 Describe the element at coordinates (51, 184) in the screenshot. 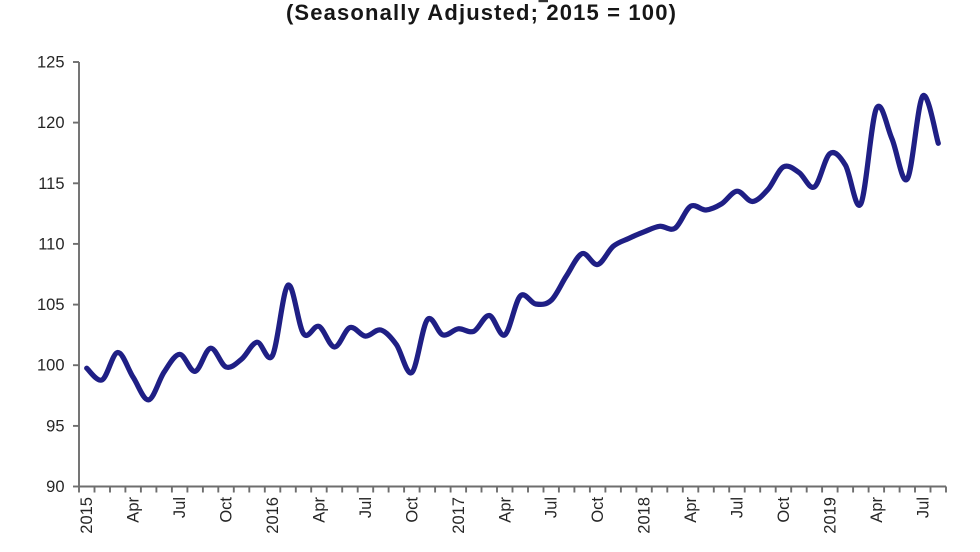

I see `svg-text: 115` at that location.